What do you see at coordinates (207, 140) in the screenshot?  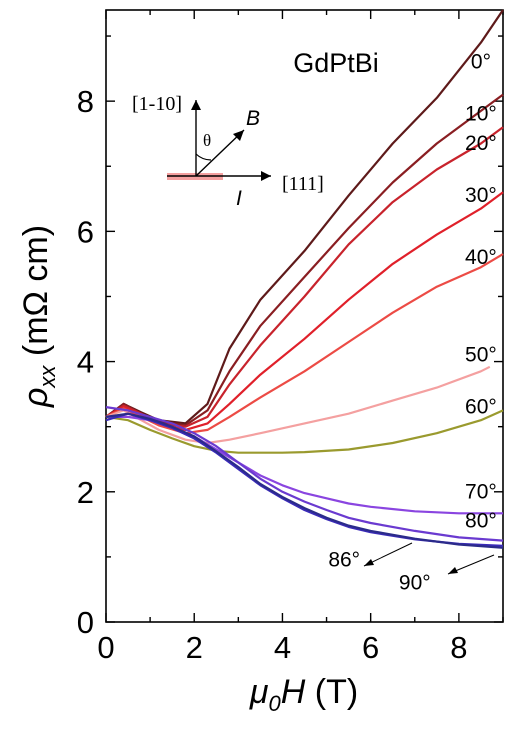 I see `angle-label: θ` at bounding box center [207, 140].